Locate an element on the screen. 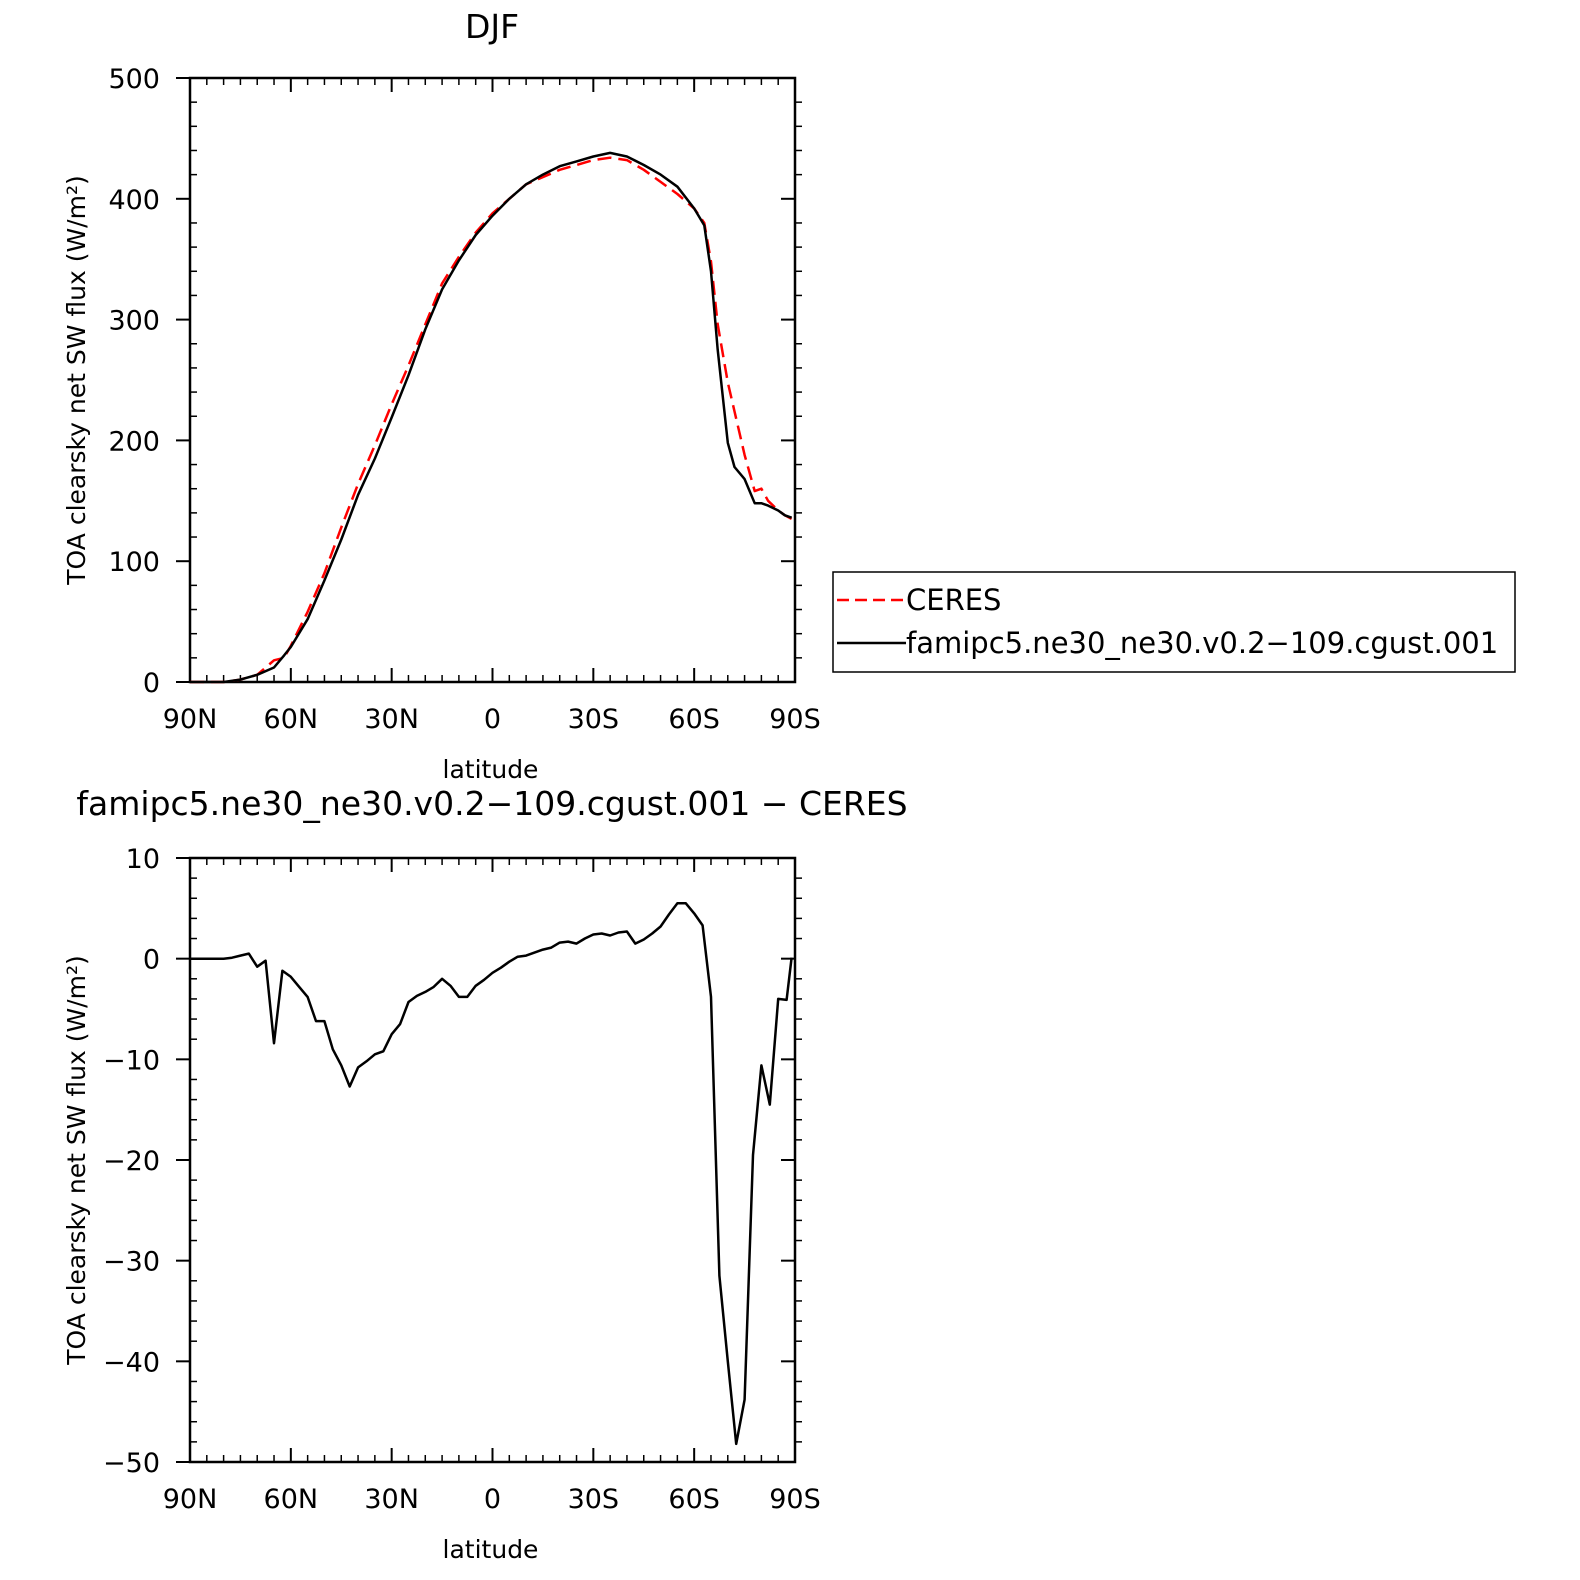 This screenshot has height=1580, width=1580. y-tick-label: −30 is located at coordinates (131, 1262).